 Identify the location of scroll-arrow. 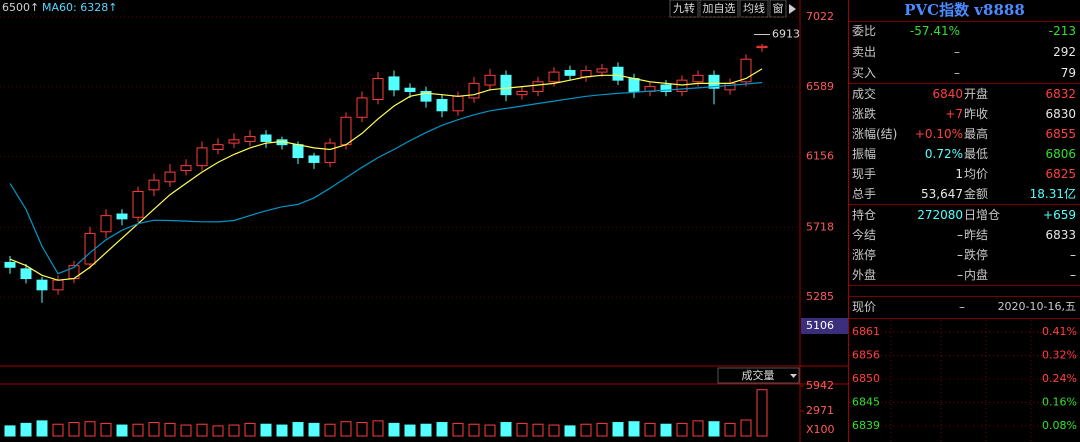
(792, 9).